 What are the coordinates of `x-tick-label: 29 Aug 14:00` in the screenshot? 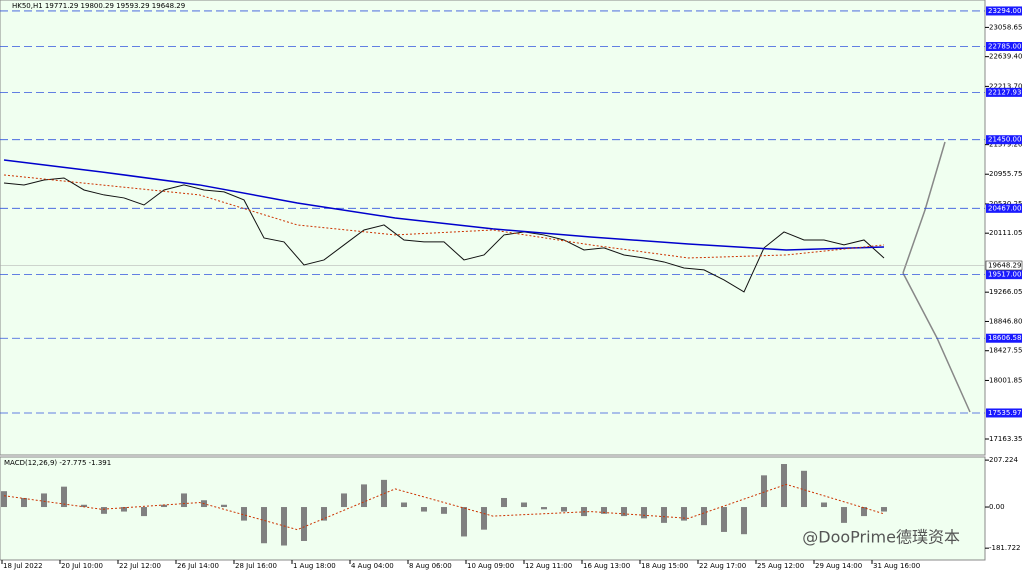 It's located at (838, 566).